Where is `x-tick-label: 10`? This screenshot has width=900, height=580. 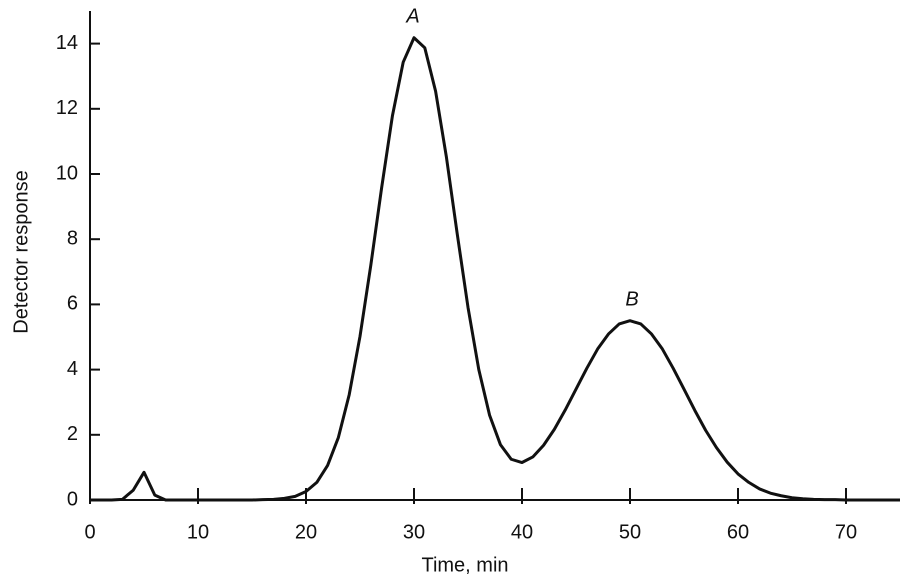
x-tick-label: 10 is located at coordinates (198, 532).